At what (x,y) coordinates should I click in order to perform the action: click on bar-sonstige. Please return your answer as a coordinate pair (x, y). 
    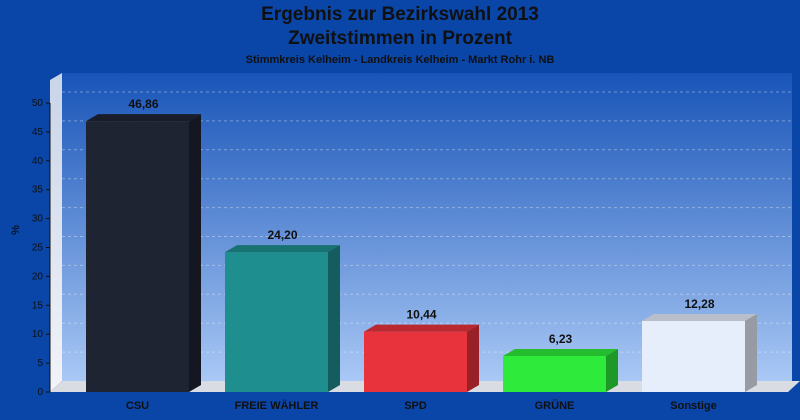
    Looking at the image, I should click on (699, 353).